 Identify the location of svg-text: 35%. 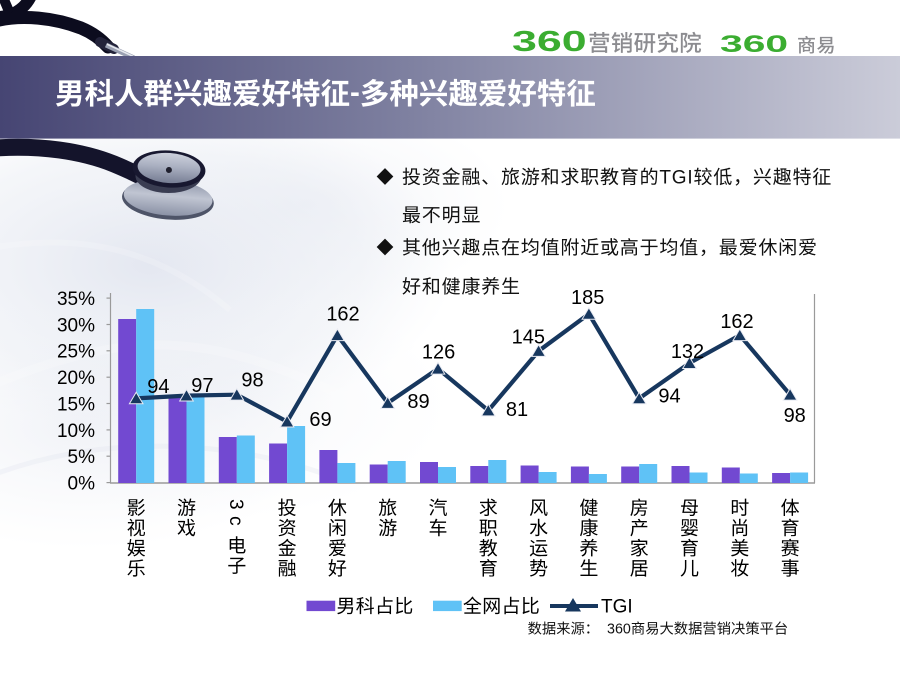
(76, 299).